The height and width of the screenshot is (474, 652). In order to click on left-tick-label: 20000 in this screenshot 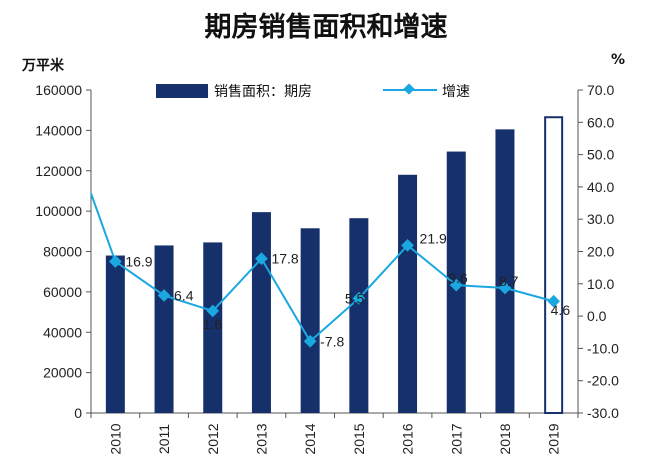, I will do `click(62, 373)`.